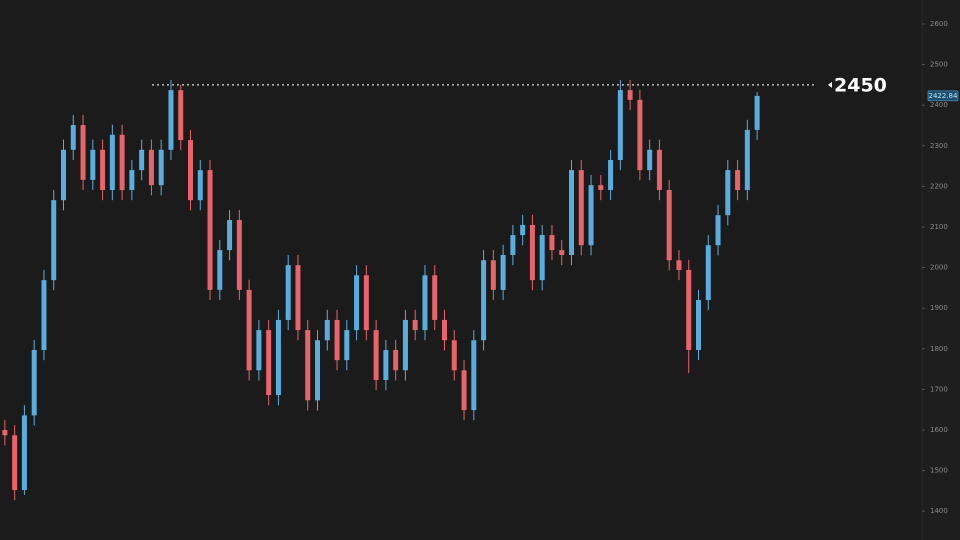  I want to click on y-tick-label: 1700, so click(939, 389).